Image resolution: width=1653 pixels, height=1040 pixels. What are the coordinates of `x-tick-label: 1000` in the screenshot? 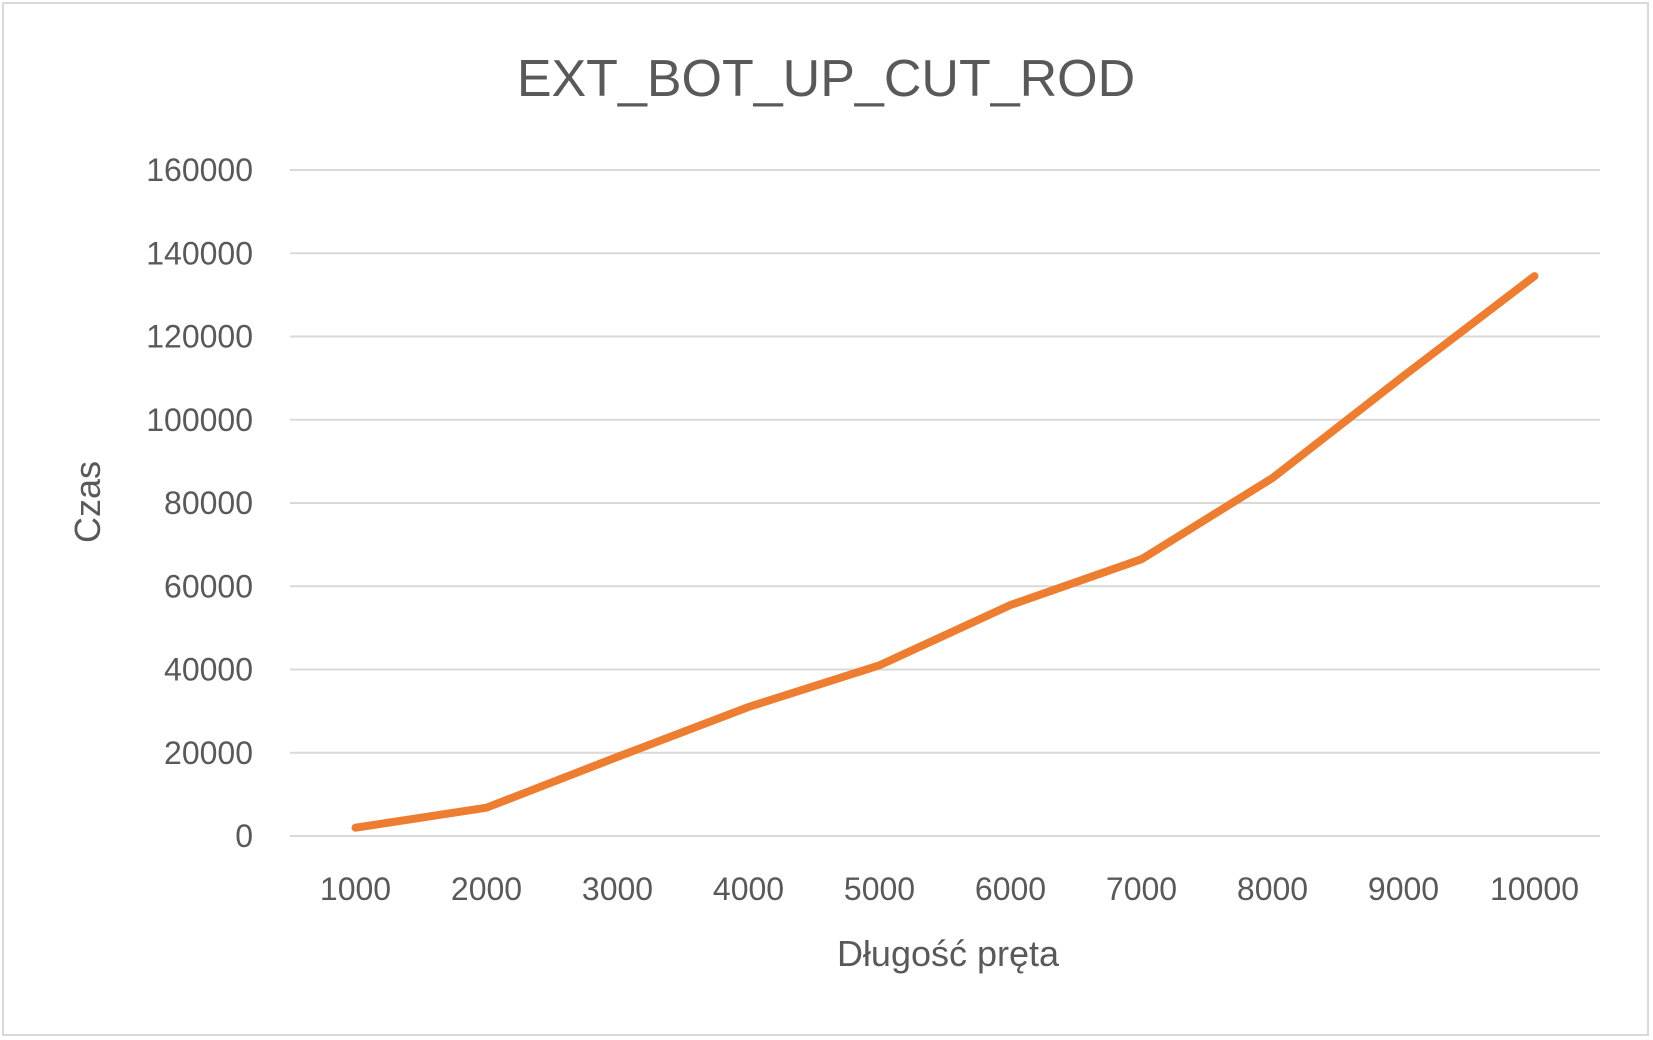 It's located at (355, 889).